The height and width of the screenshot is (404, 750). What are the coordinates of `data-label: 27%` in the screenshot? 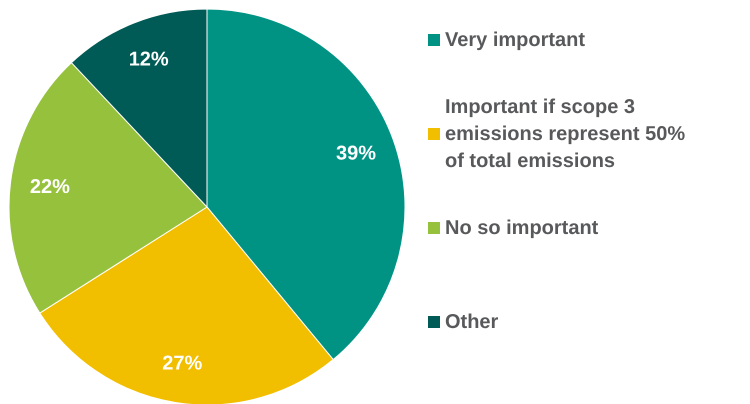 It's located at (182, 363).